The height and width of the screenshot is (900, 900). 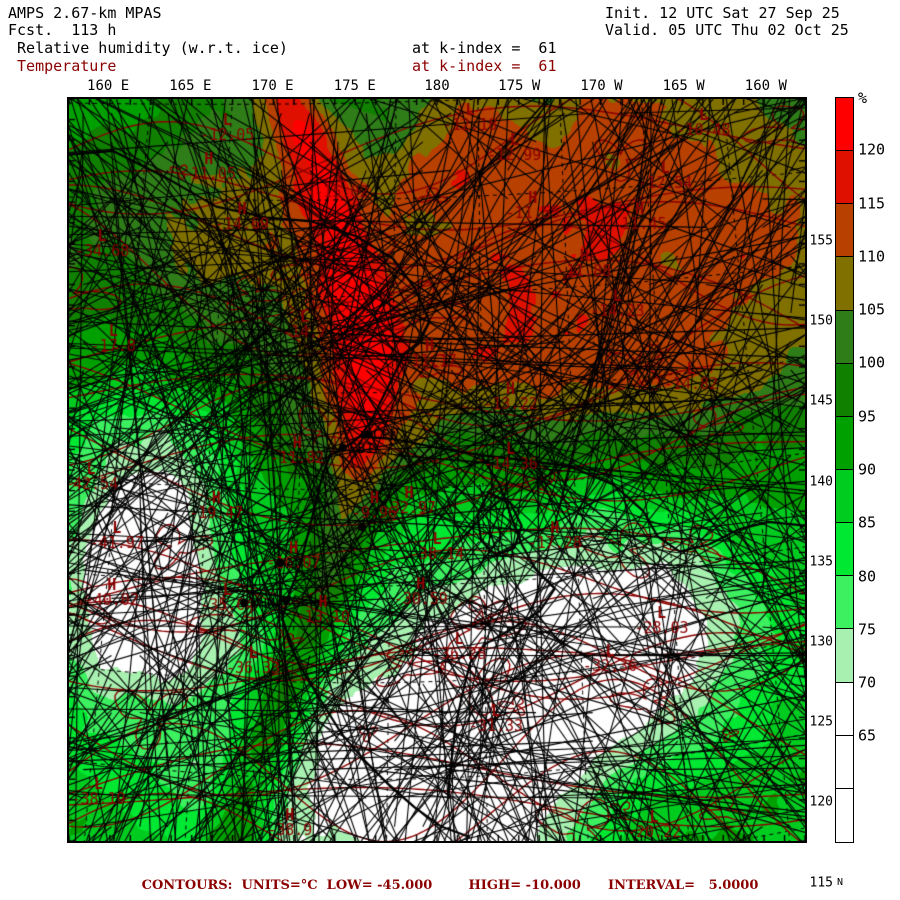 What do you see at coordinates (354, 86) in the screenshot?
I see `lon-tick-label: 175 E` at bounding box center [354, 86].